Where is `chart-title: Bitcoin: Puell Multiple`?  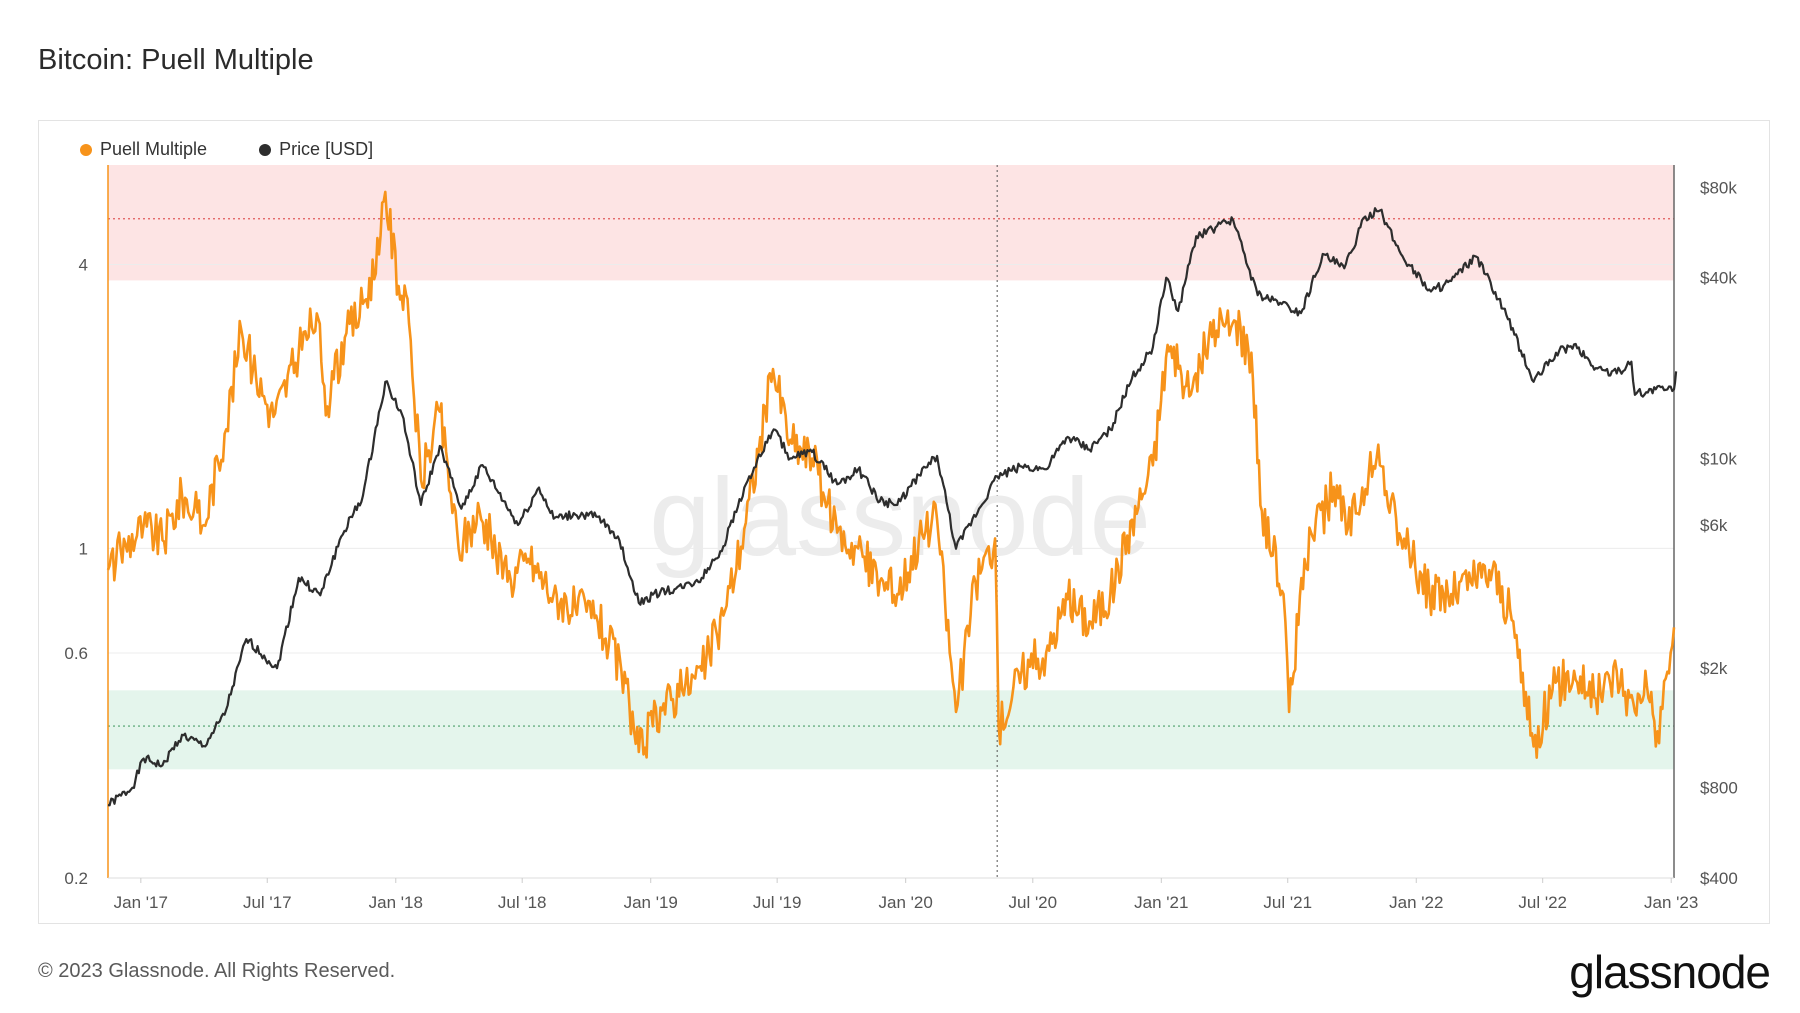
chart-title: Bitcoin: Puell Multiple is located at coordinates (176, 60).